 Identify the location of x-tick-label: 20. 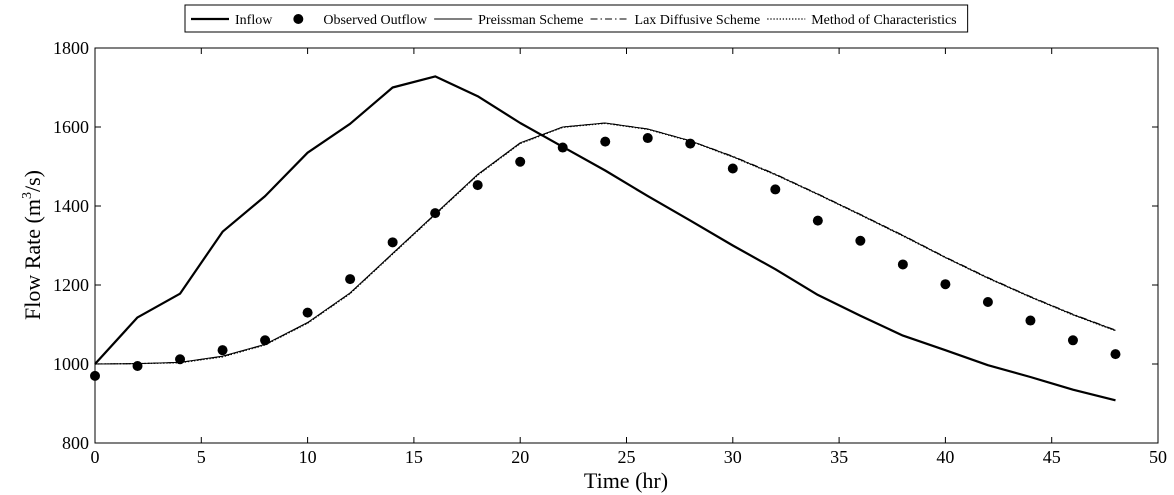
(520, 457).